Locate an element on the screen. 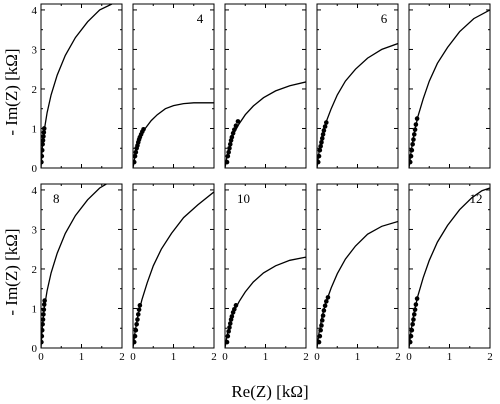  panel-label: 6 is located at coordinates (384, 18).